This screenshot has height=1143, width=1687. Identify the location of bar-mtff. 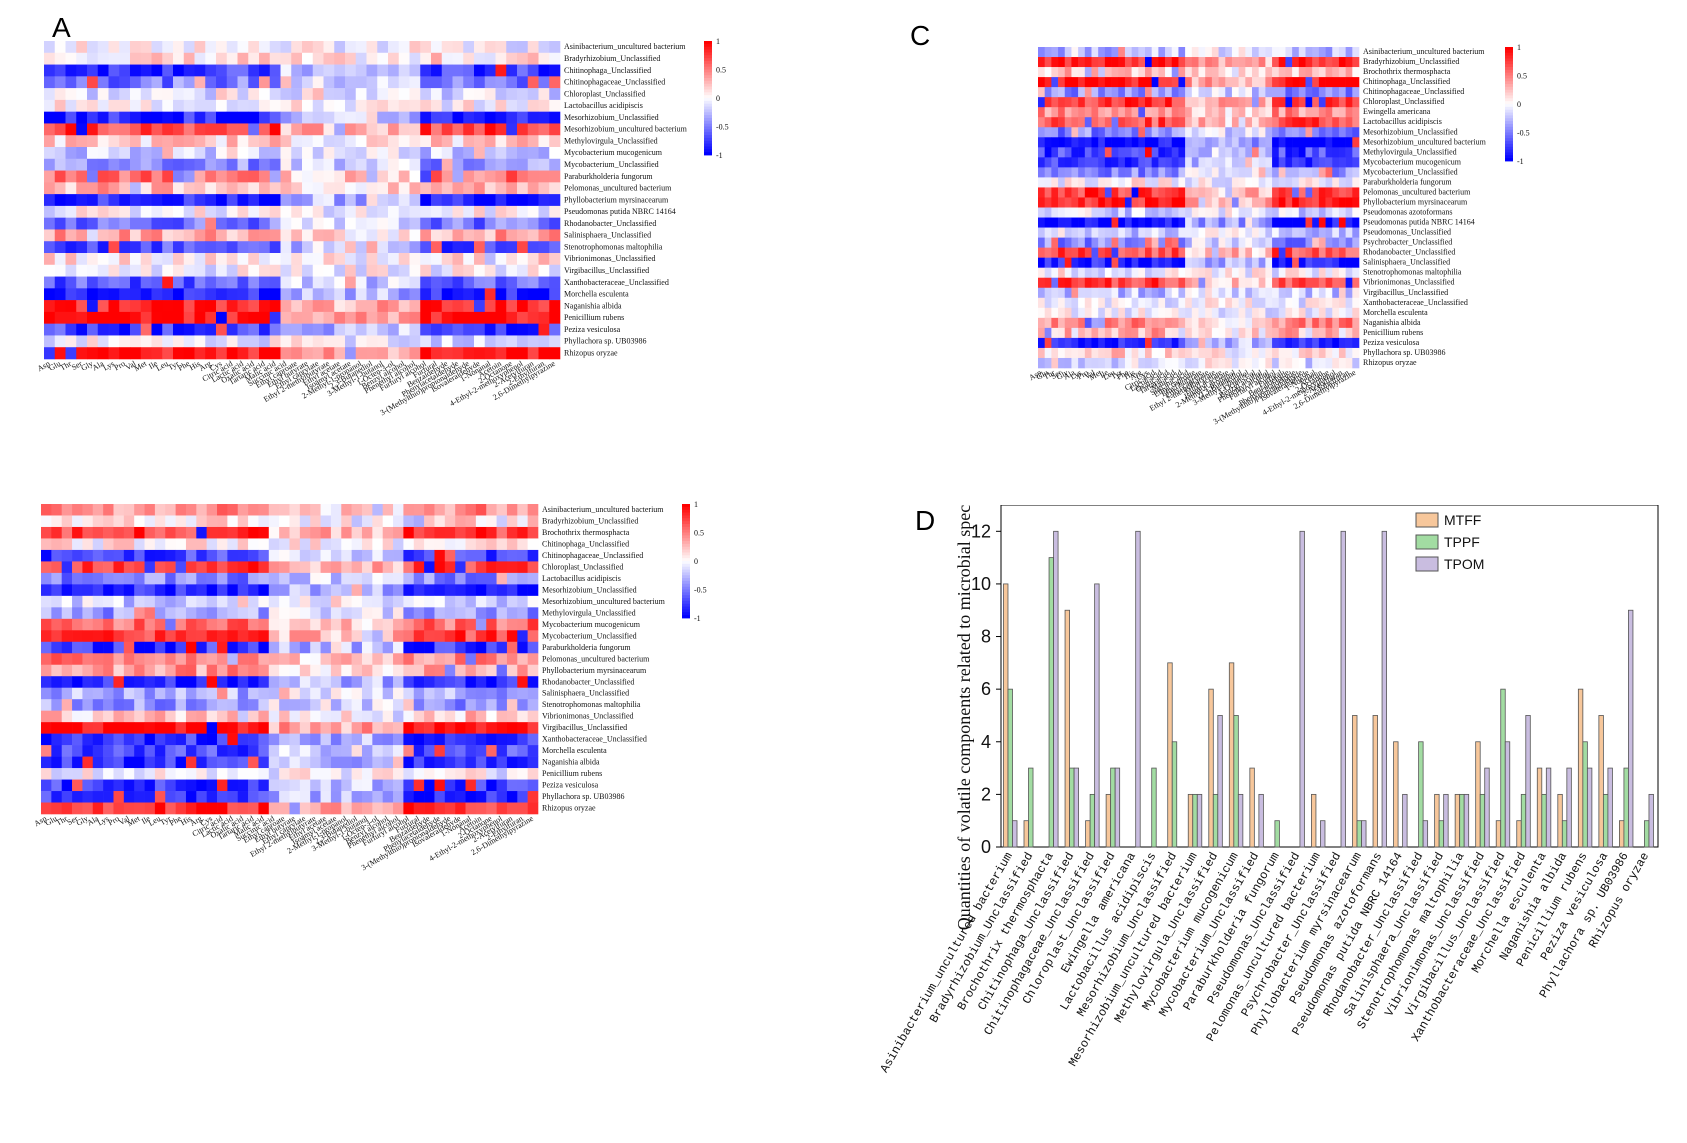
(1457, 820).